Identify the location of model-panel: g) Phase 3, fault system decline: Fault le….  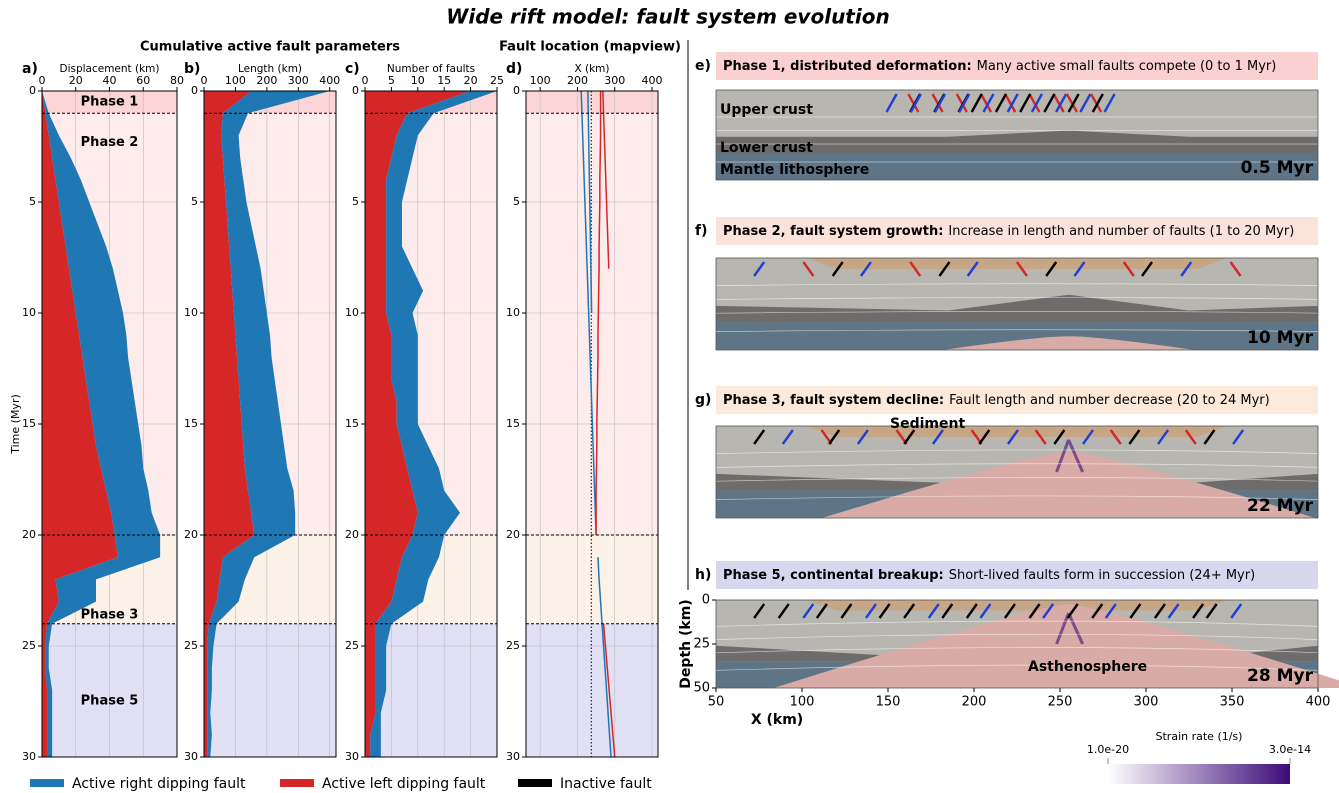
(1007, 452).